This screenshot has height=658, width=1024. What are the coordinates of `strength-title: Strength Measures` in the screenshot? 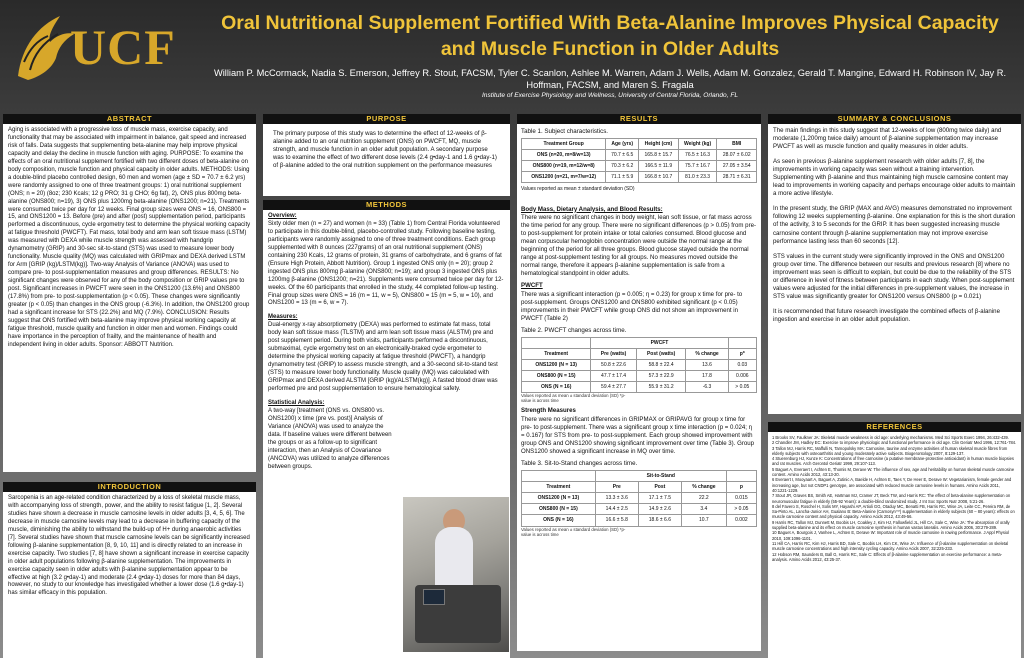 It's located at (548, 411).